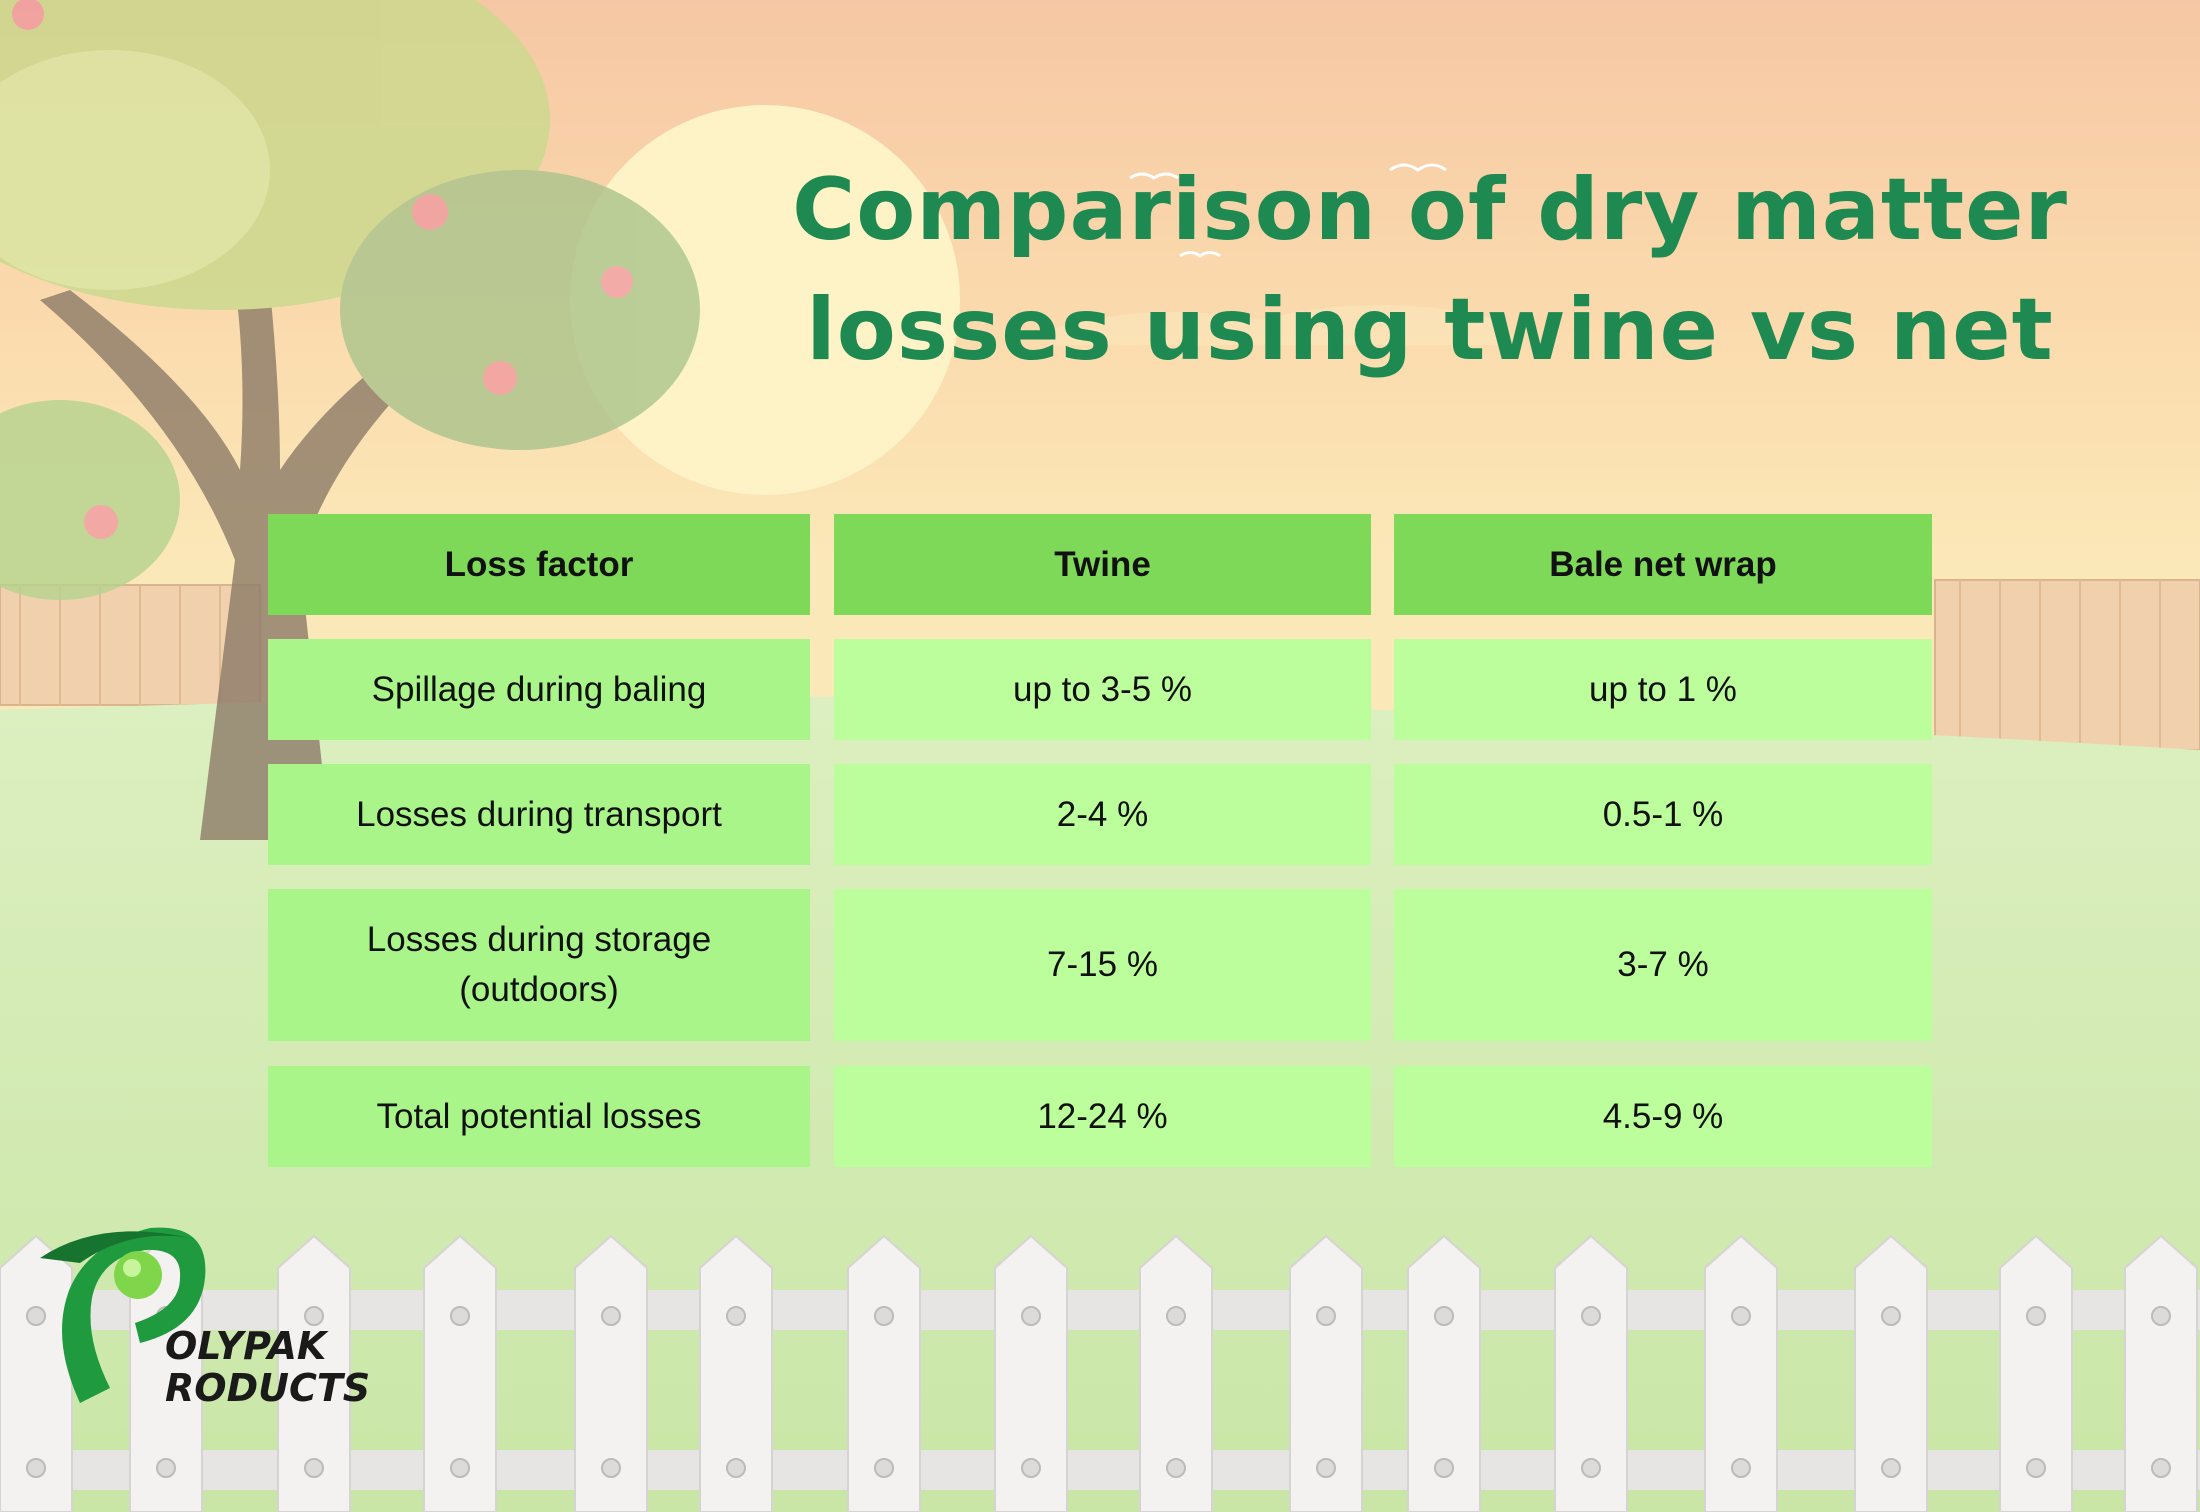  I want to click on table-cell-factor: Spillage during baling, so click(539, 689).